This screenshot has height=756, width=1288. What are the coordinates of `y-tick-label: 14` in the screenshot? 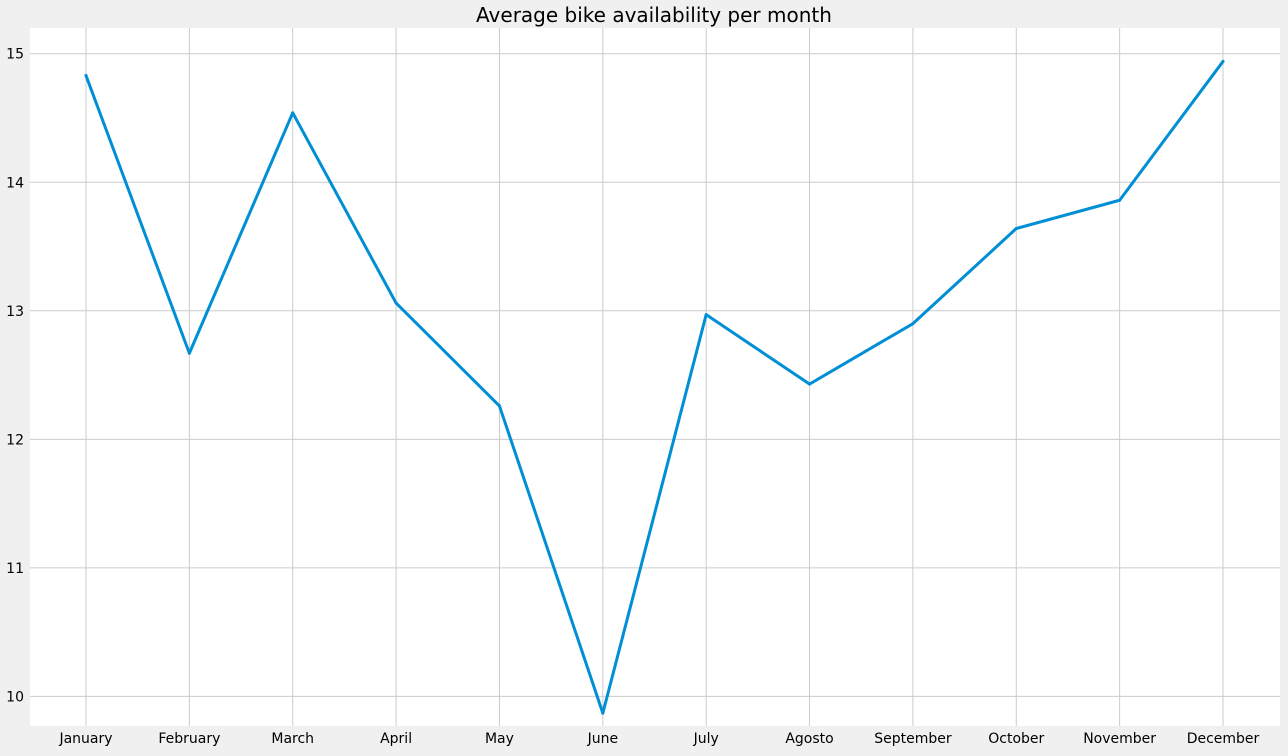 It's located at (15, 183).